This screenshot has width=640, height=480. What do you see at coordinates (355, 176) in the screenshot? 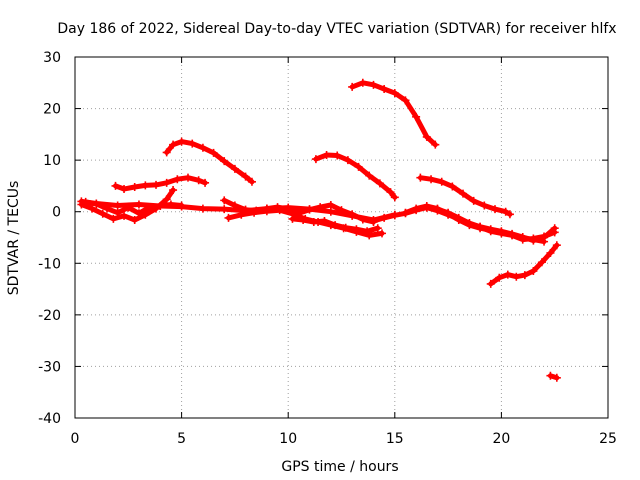
I see `series-arc-c` at bounding box center [355, 176].